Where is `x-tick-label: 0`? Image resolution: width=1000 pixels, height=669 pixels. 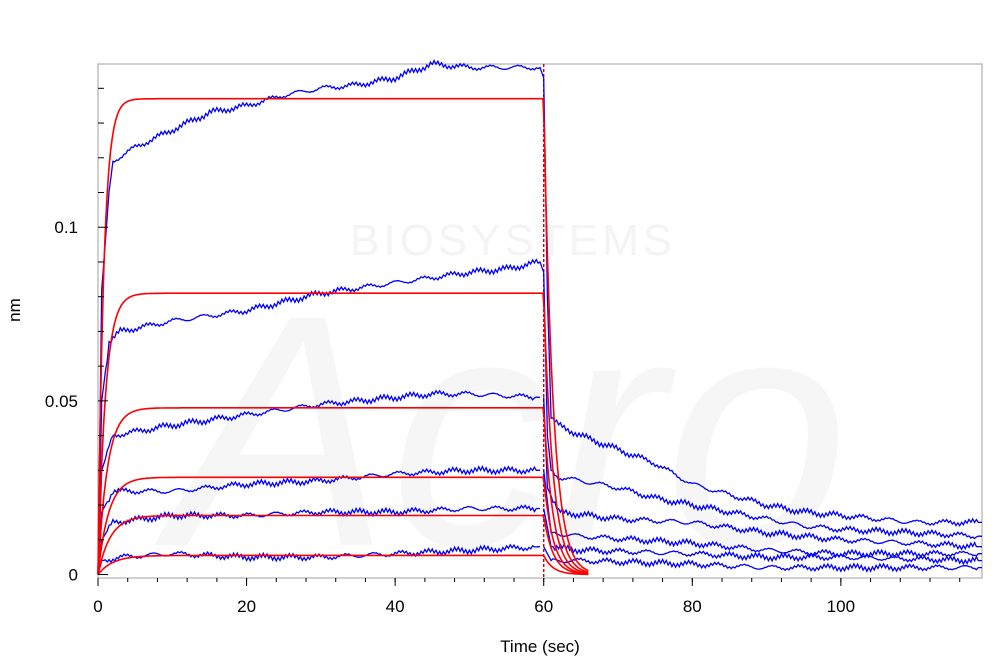 x-tick-label: 0 is located at coordinates (97, 606).